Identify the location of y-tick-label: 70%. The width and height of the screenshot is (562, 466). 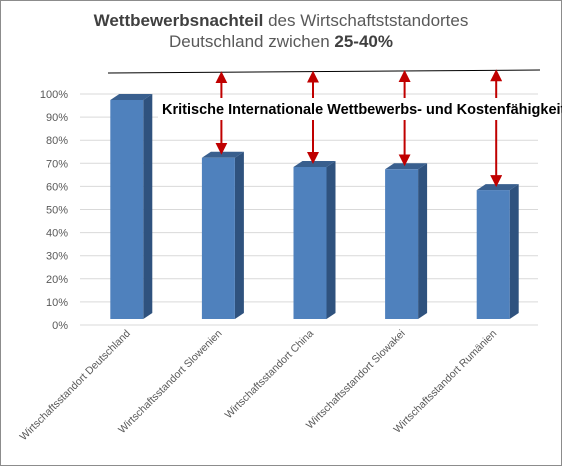
(57, 164).